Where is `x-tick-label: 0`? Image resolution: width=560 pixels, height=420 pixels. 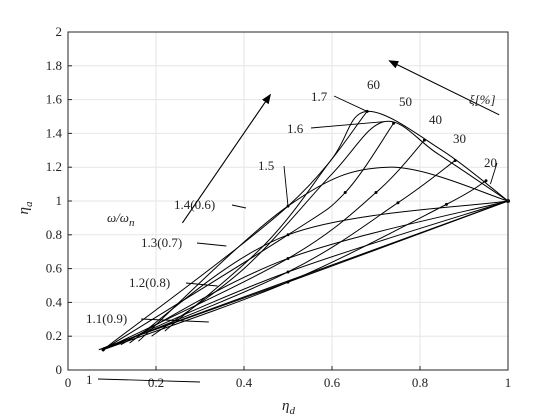 x-tick-label: 0 is located at coordinates (68, 382).